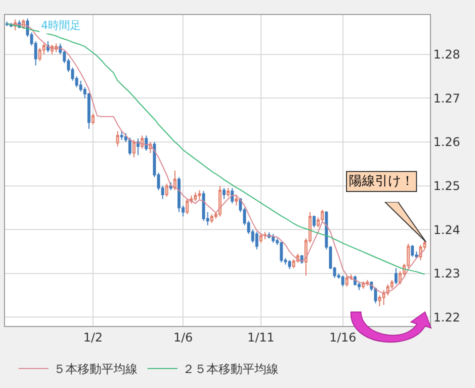 Image resolution: width=475 pixels, height=388 pixels. Describe the element at coordinates (446, 317) in the screenshot. I see `y-tick-label: 1.22` at that location.